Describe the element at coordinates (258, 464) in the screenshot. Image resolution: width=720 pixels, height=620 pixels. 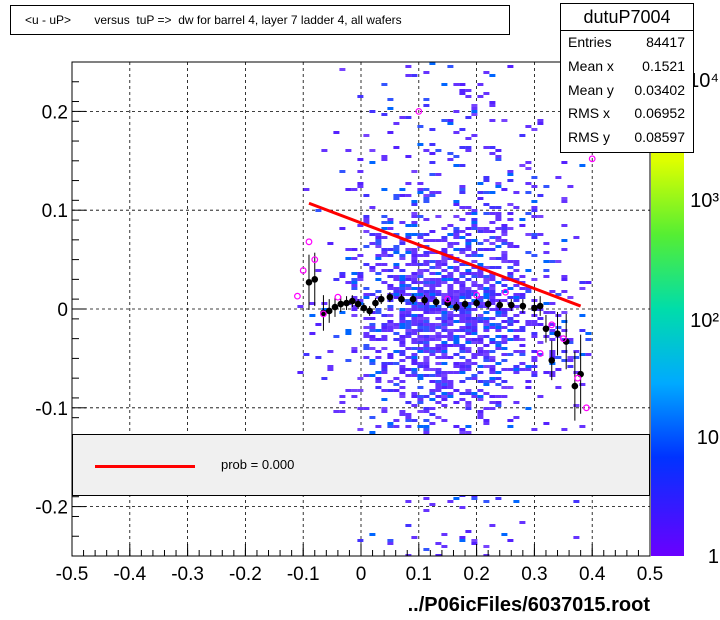
I see `legend-label: prob = 0.000` at that location.